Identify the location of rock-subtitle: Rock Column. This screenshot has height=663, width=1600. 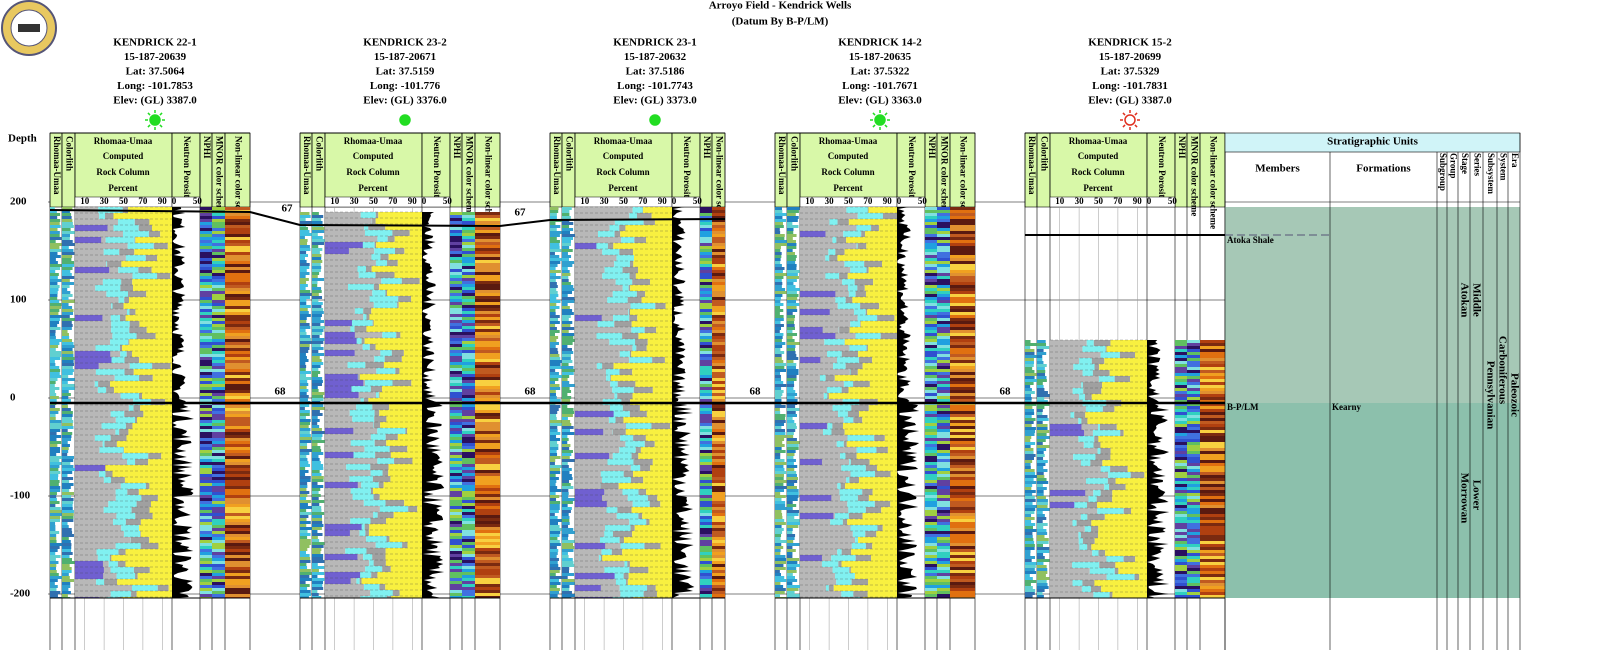
(622, 172).